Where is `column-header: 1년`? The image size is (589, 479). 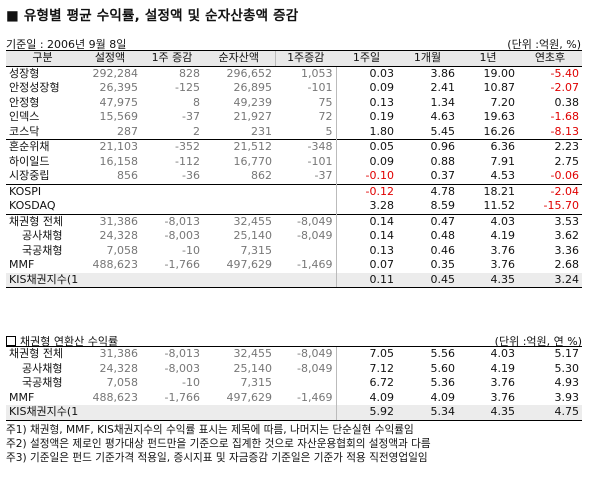 column-header: 1년 is located at coordinates (488, 58).